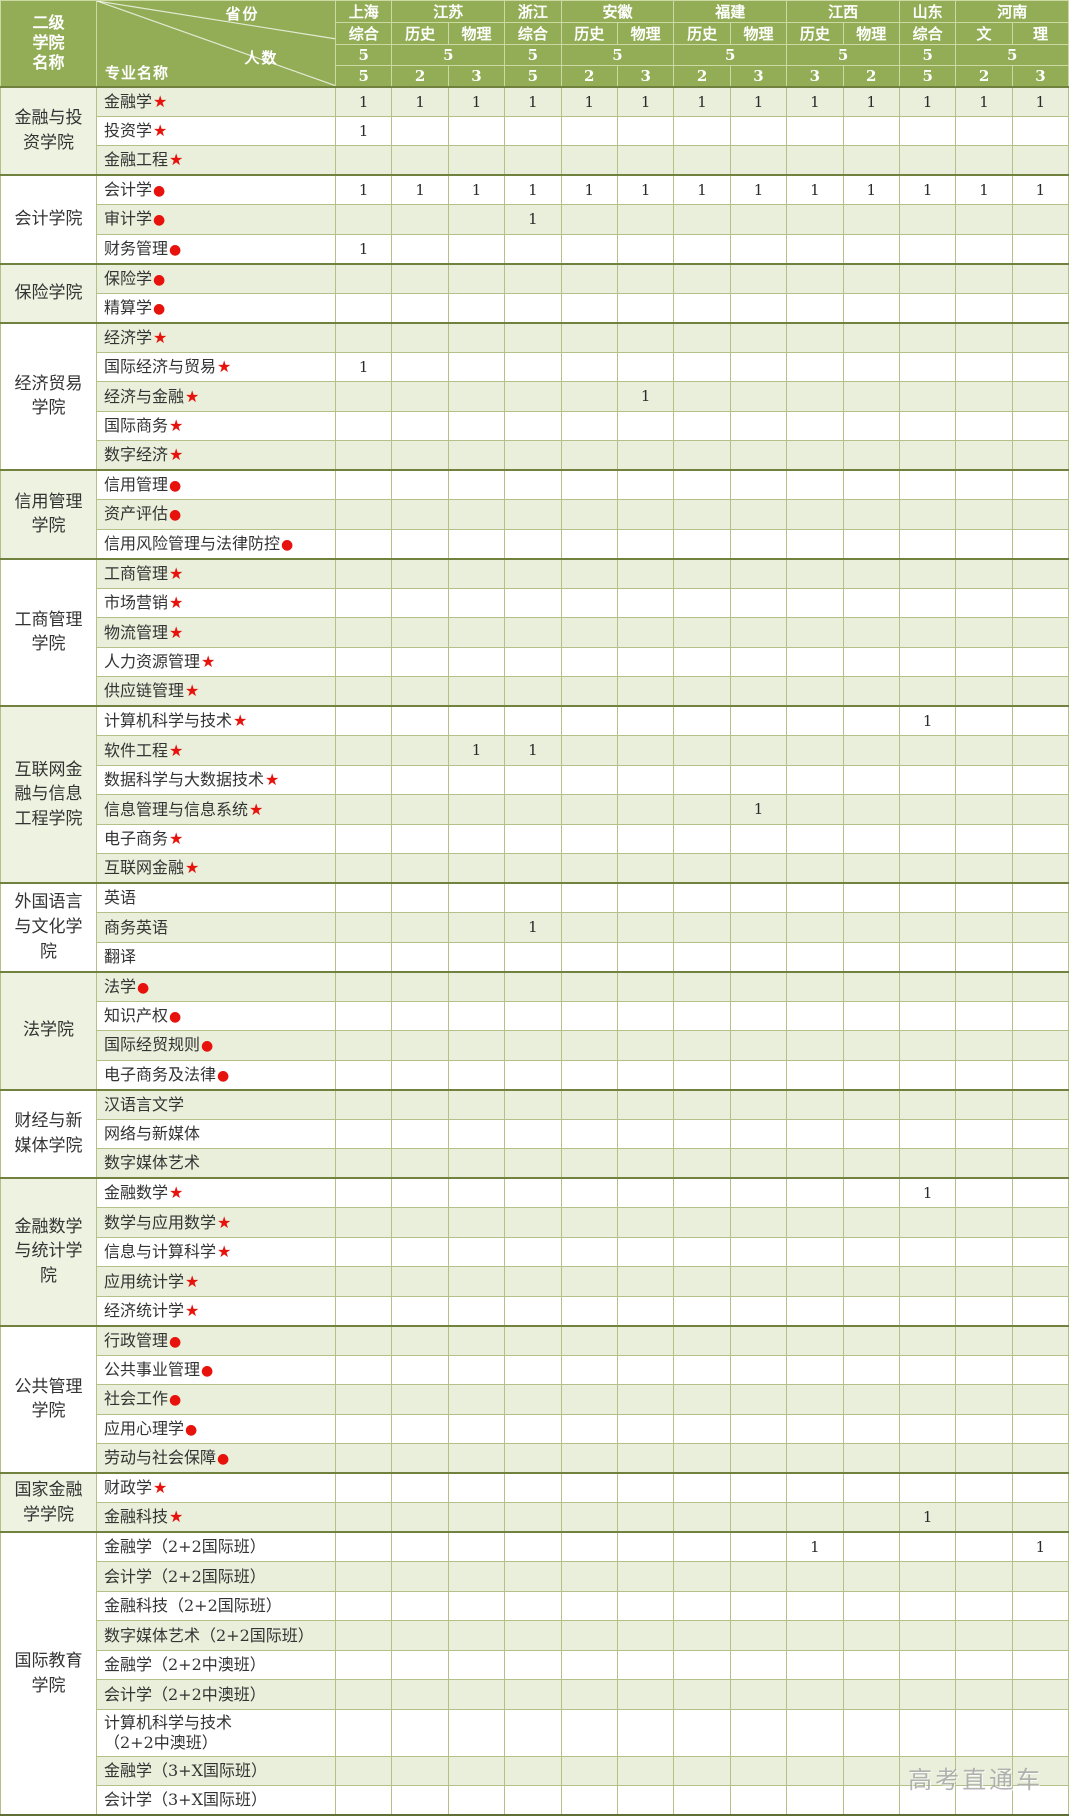  What do you see at coordinates (144, 1428) in the screenshot?
I see `major-label: 应用心理学` at bounding box center [144, 1428].